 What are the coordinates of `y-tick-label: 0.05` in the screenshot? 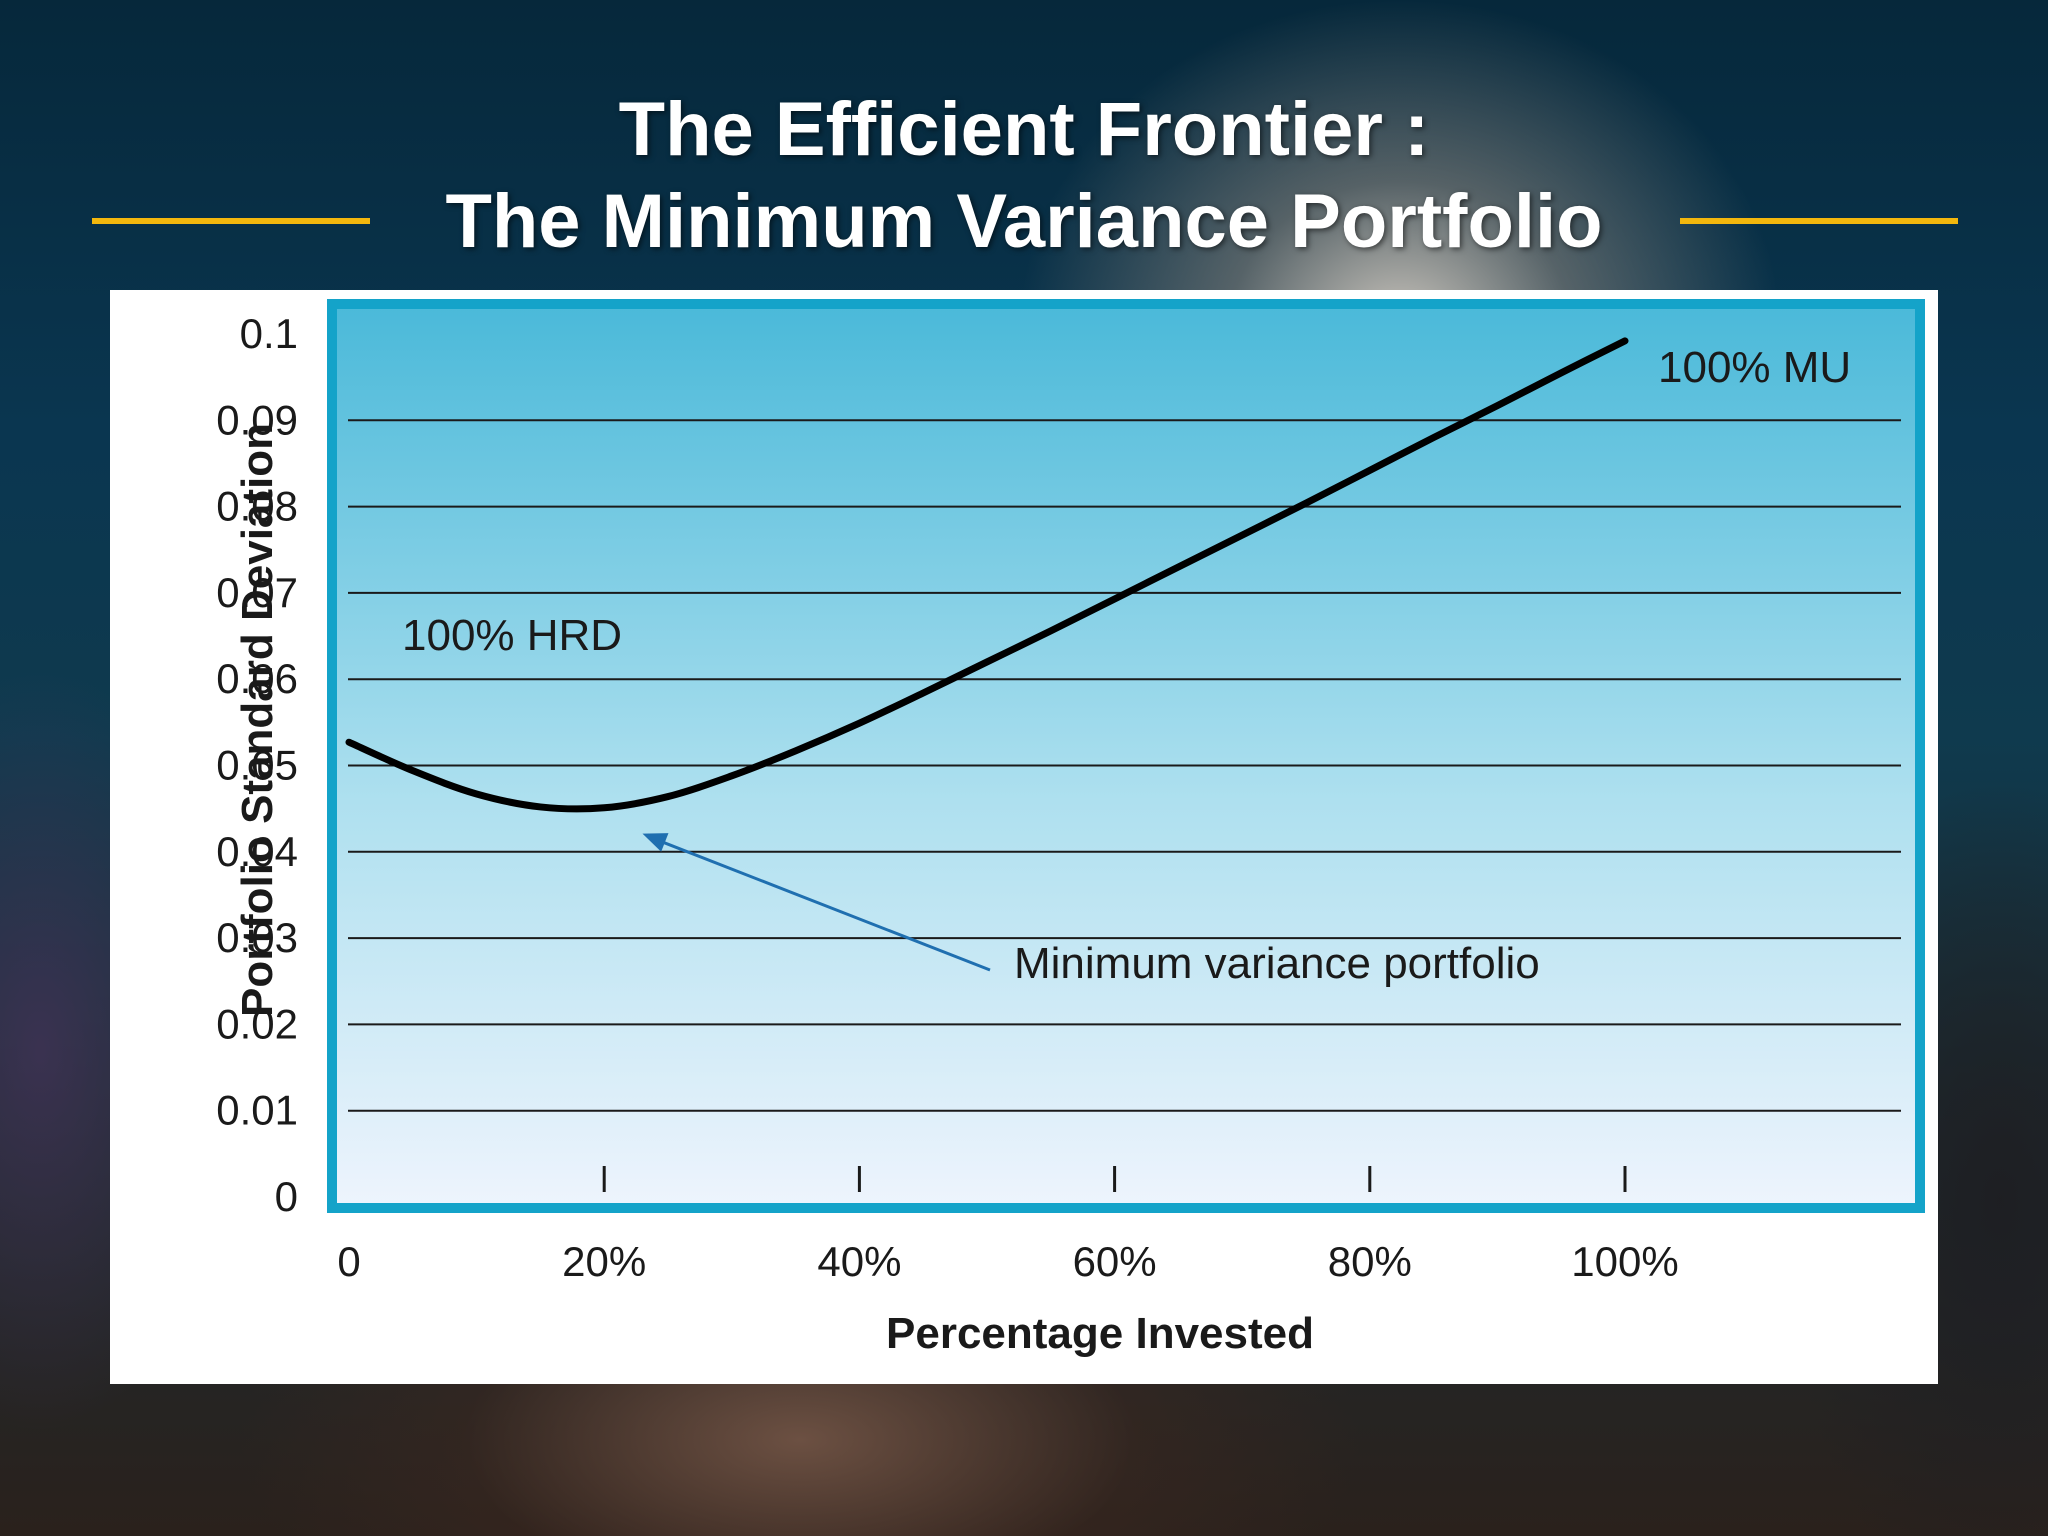 It's located at (257, 765).